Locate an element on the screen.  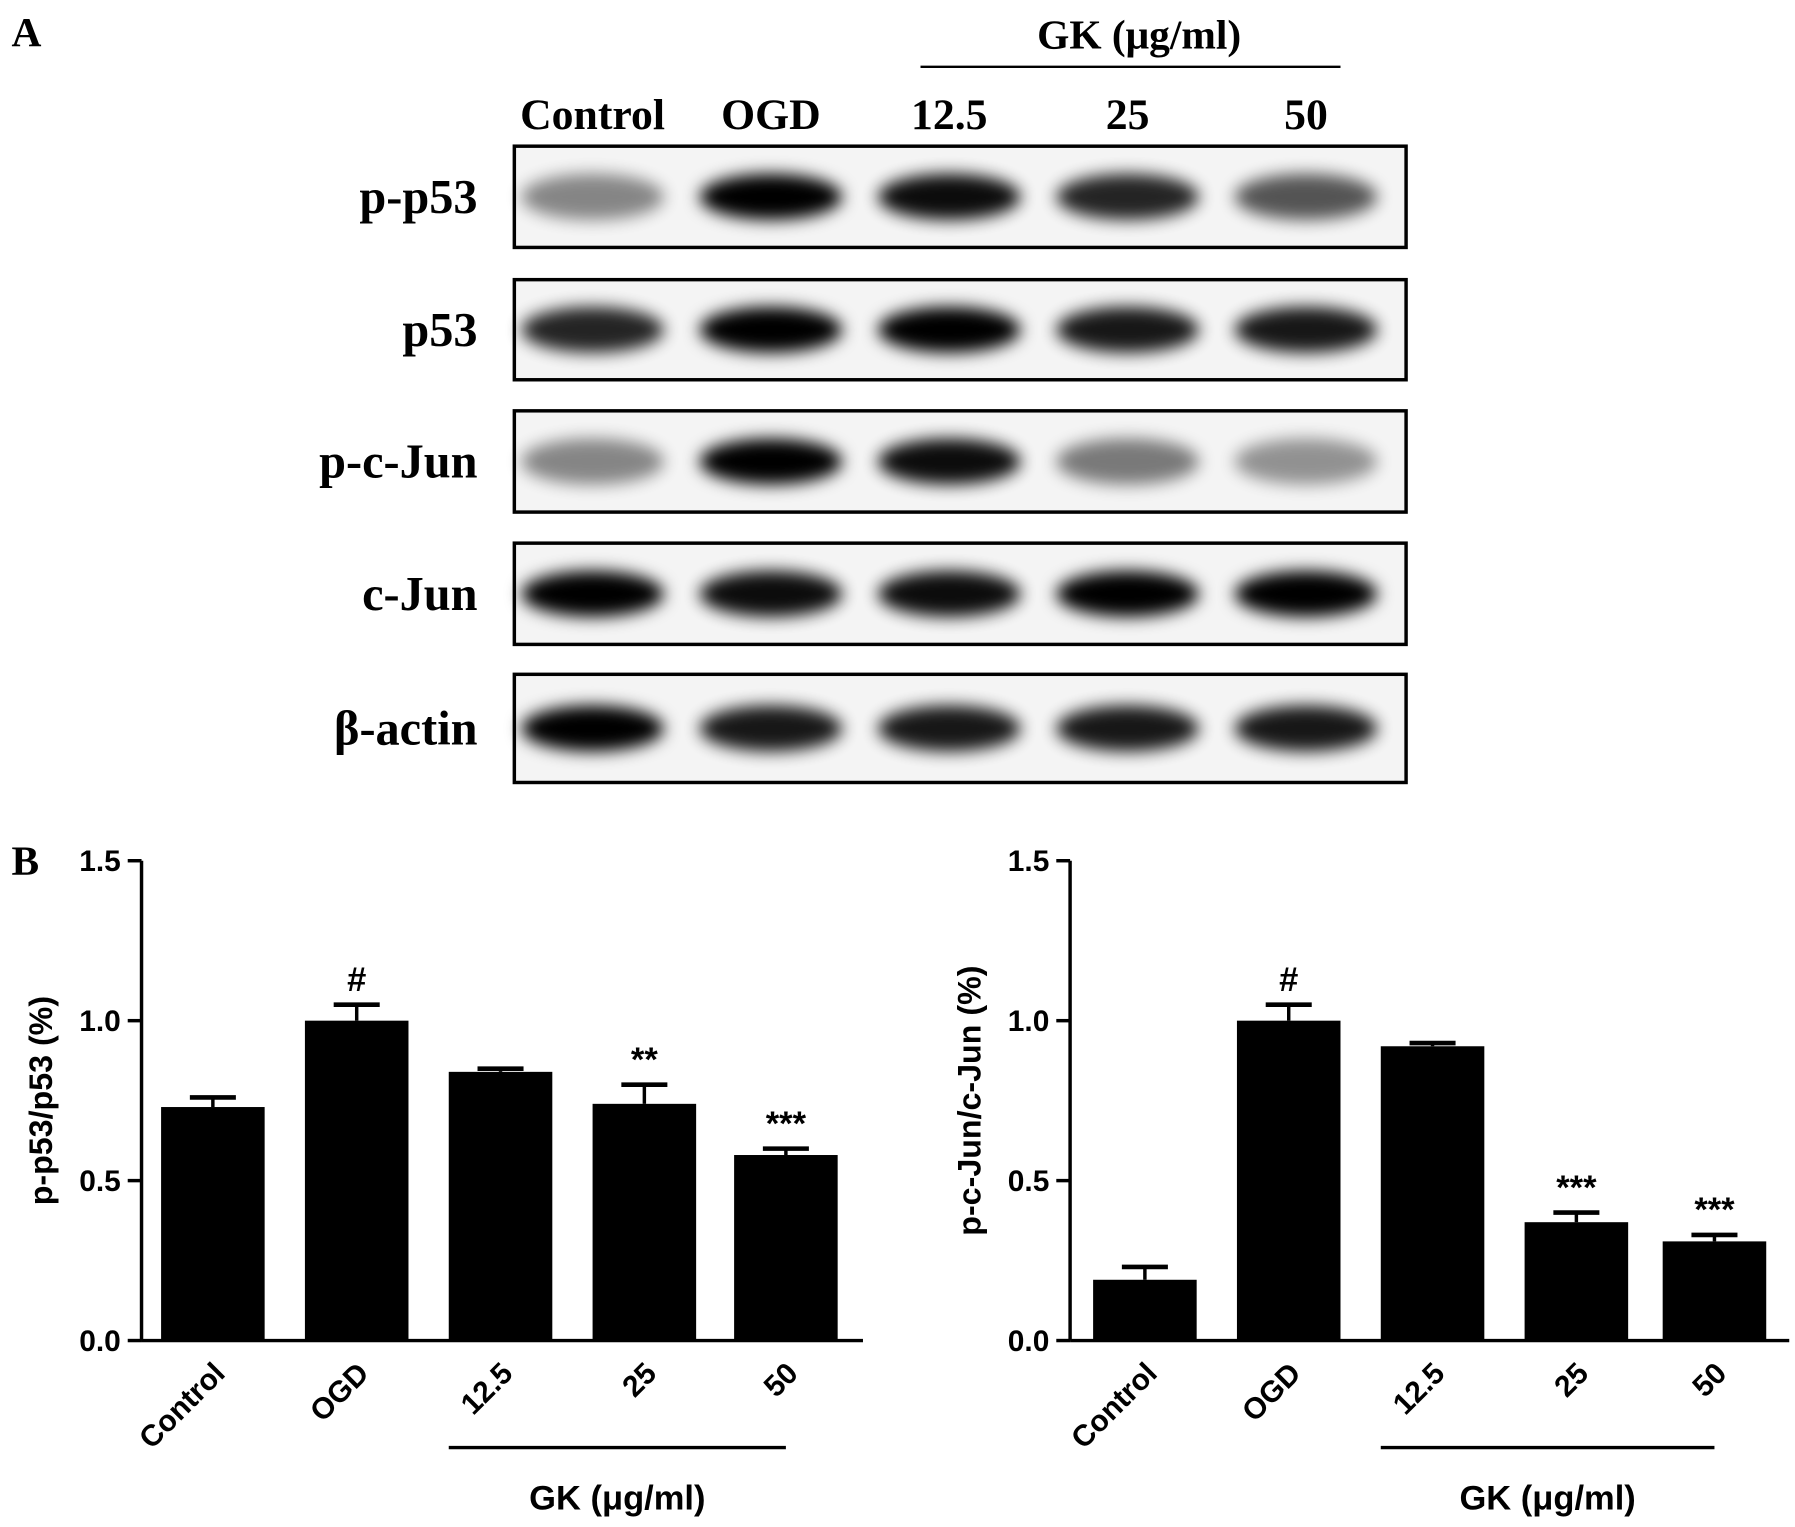
significance-mark: ** is located at coordinates (644, 1060).